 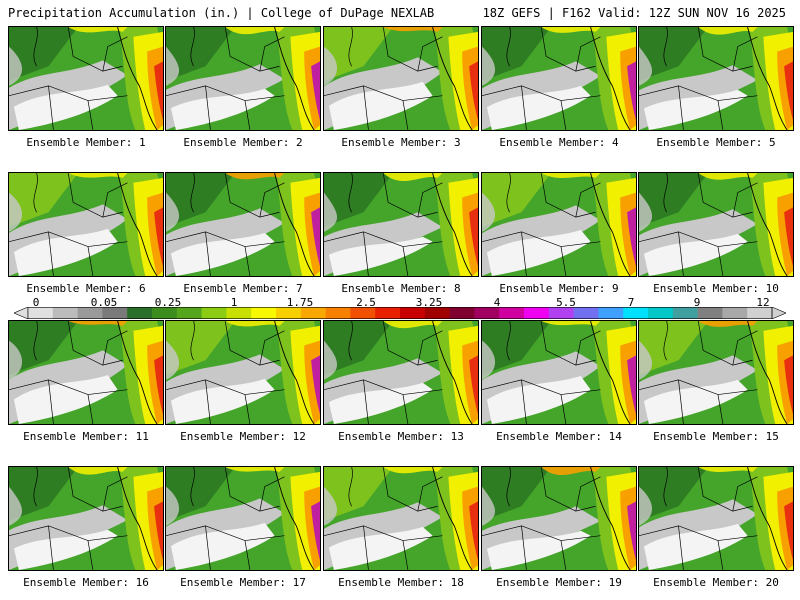 I want to click on member-label-17: Ensemble Member: 17, so click(x=243, y=582).